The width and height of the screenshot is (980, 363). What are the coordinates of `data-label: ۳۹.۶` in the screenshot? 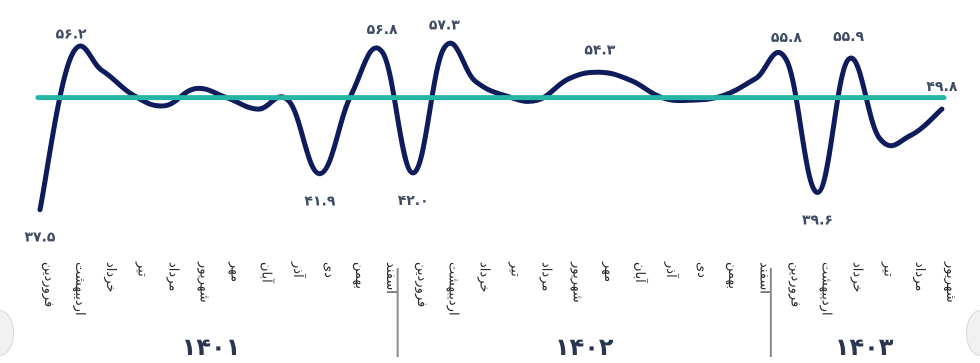 It's located at (817, 221).